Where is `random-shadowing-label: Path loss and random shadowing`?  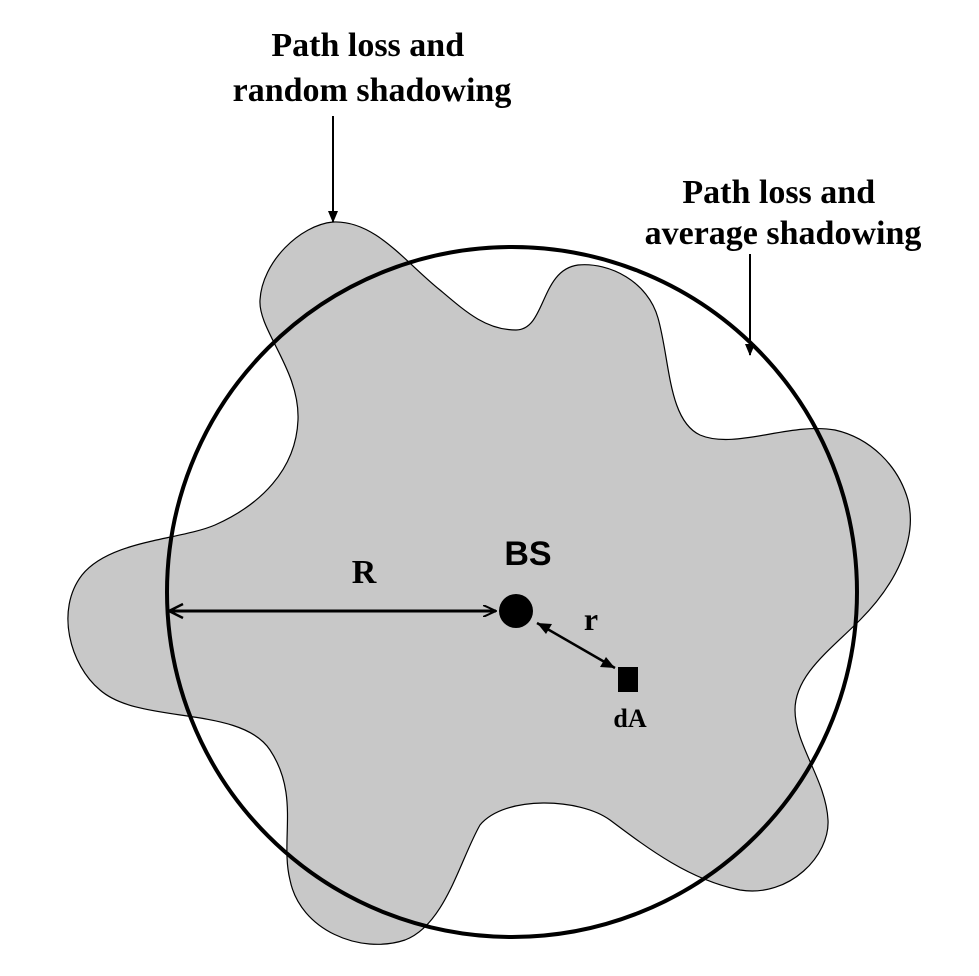 random-shadowing-label: Path loss and random shadowing is located at coordinates (372, 68).